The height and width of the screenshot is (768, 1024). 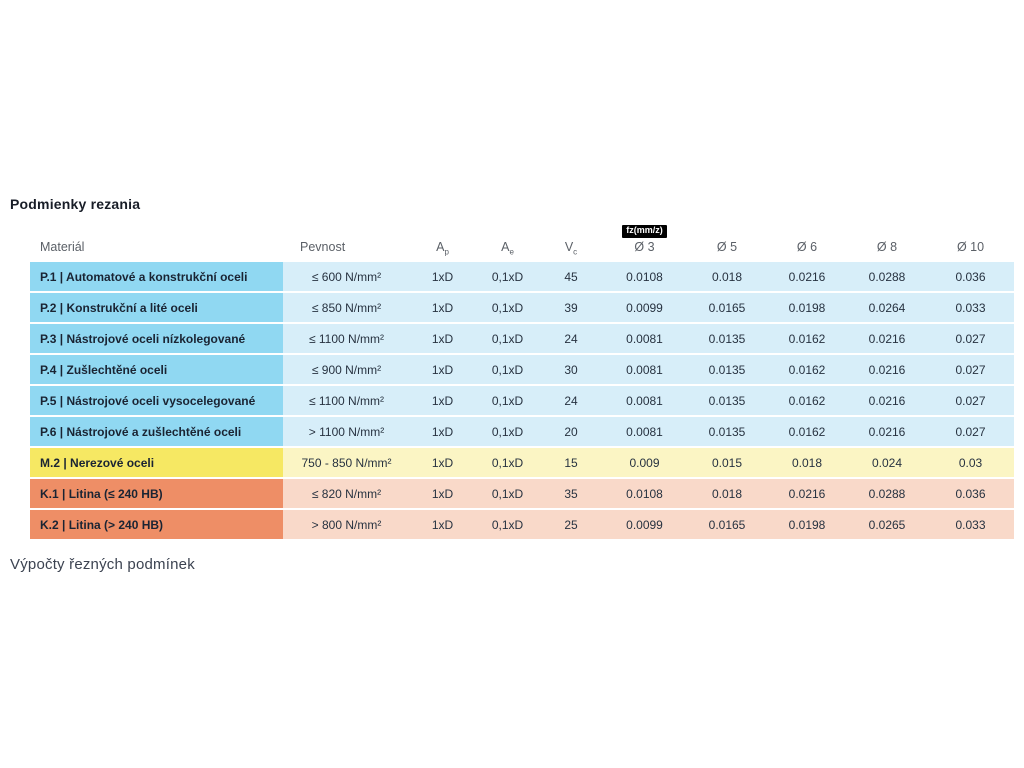 What do you see at coordinates (644, 247) in the screenshot?
I see `column-header-label: Ø 3` at bounding box center [644, 247].